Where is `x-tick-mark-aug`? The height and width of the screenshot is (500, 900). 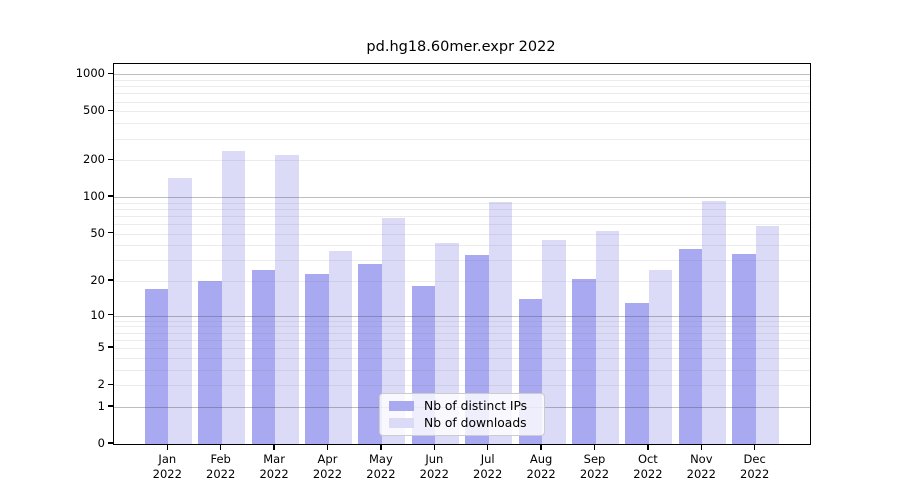 x-tick-mark-aug is located at coordinates (541, 447).